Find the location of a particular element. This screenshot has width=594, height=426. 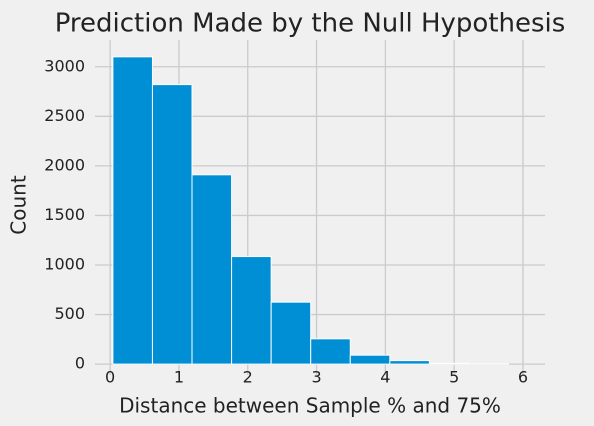

x-tick-label: 5 is located at coordinates (454, 377).